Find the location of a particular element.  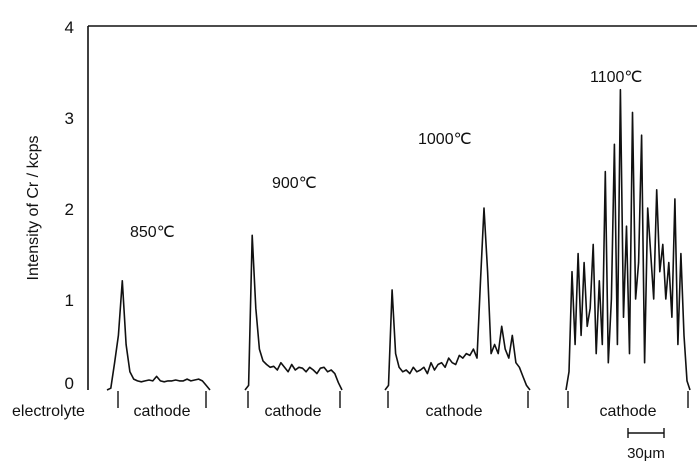

series-label-1000: 1000℃ is located at coordinates (445, 139).